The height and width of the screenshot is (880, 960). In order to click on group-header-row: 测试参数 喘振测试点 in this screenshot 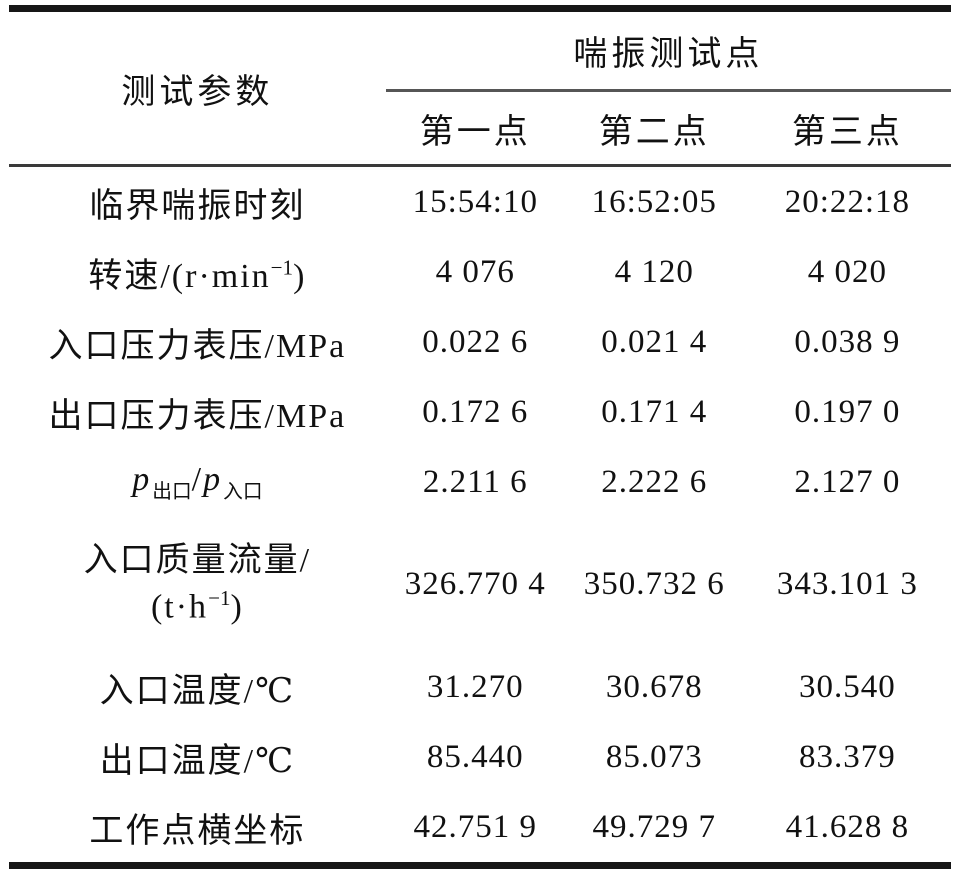, I will do `click(480, 59)`.